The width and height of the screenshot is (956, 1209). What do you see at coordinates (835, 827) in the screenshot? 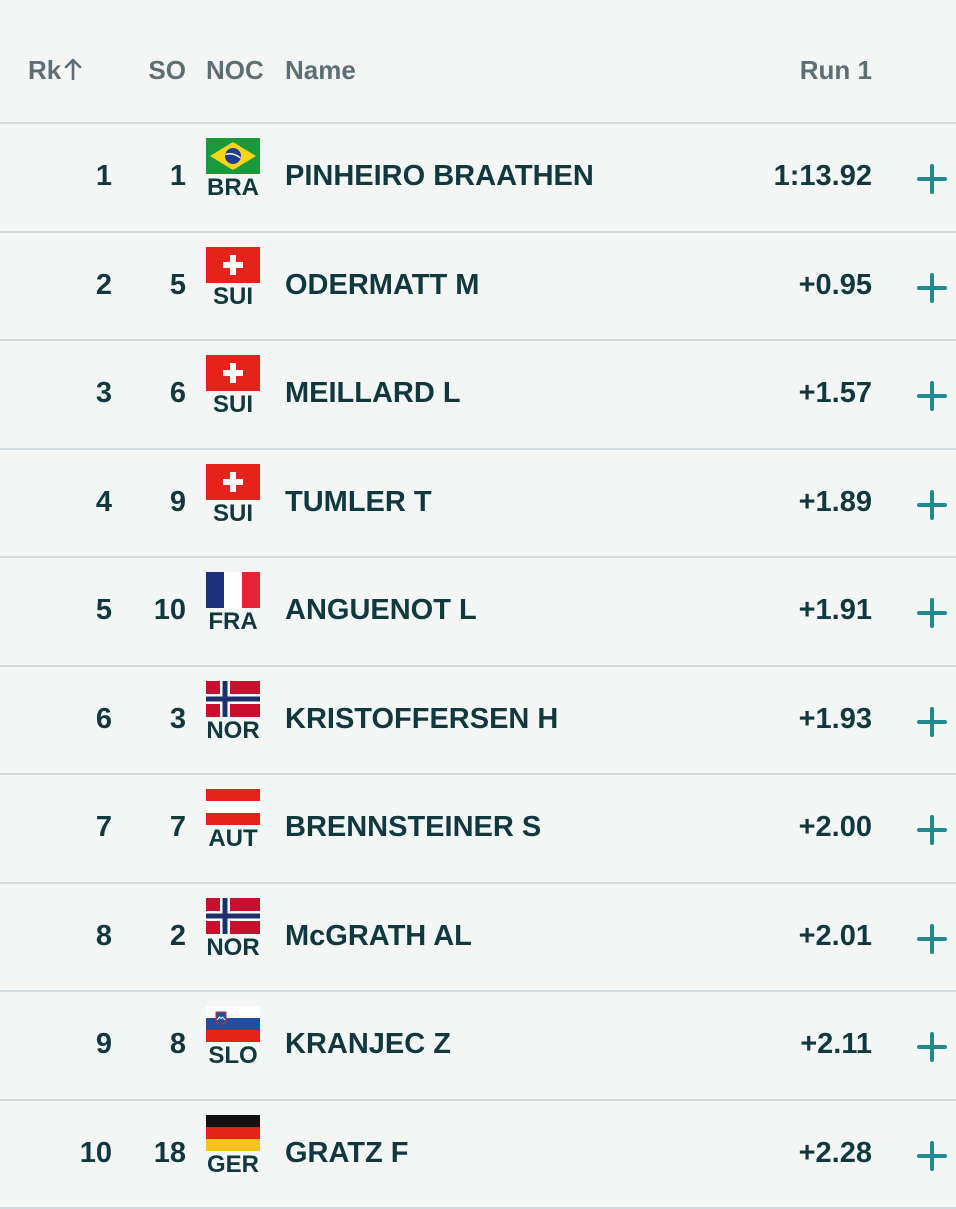
I see `run-time: +2.00` at bounding box center [835, 827].